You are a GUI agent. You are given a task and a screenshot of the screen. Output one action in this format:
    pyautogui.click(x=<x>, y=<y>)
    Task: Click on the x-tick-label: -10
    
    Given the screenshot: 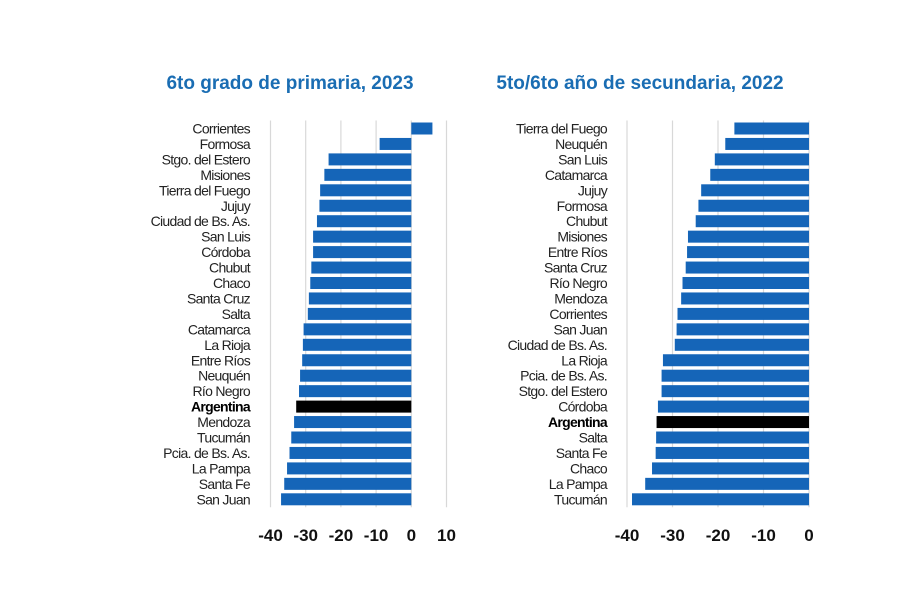 What is the action you would take?
    pyautogui.click(x=763, y=535)
    